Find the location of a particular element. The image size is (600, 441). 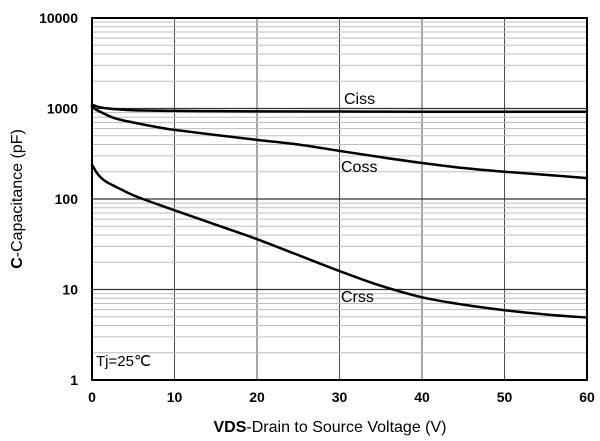

x-tick-label: 20 is located at coordinates (257, 397).